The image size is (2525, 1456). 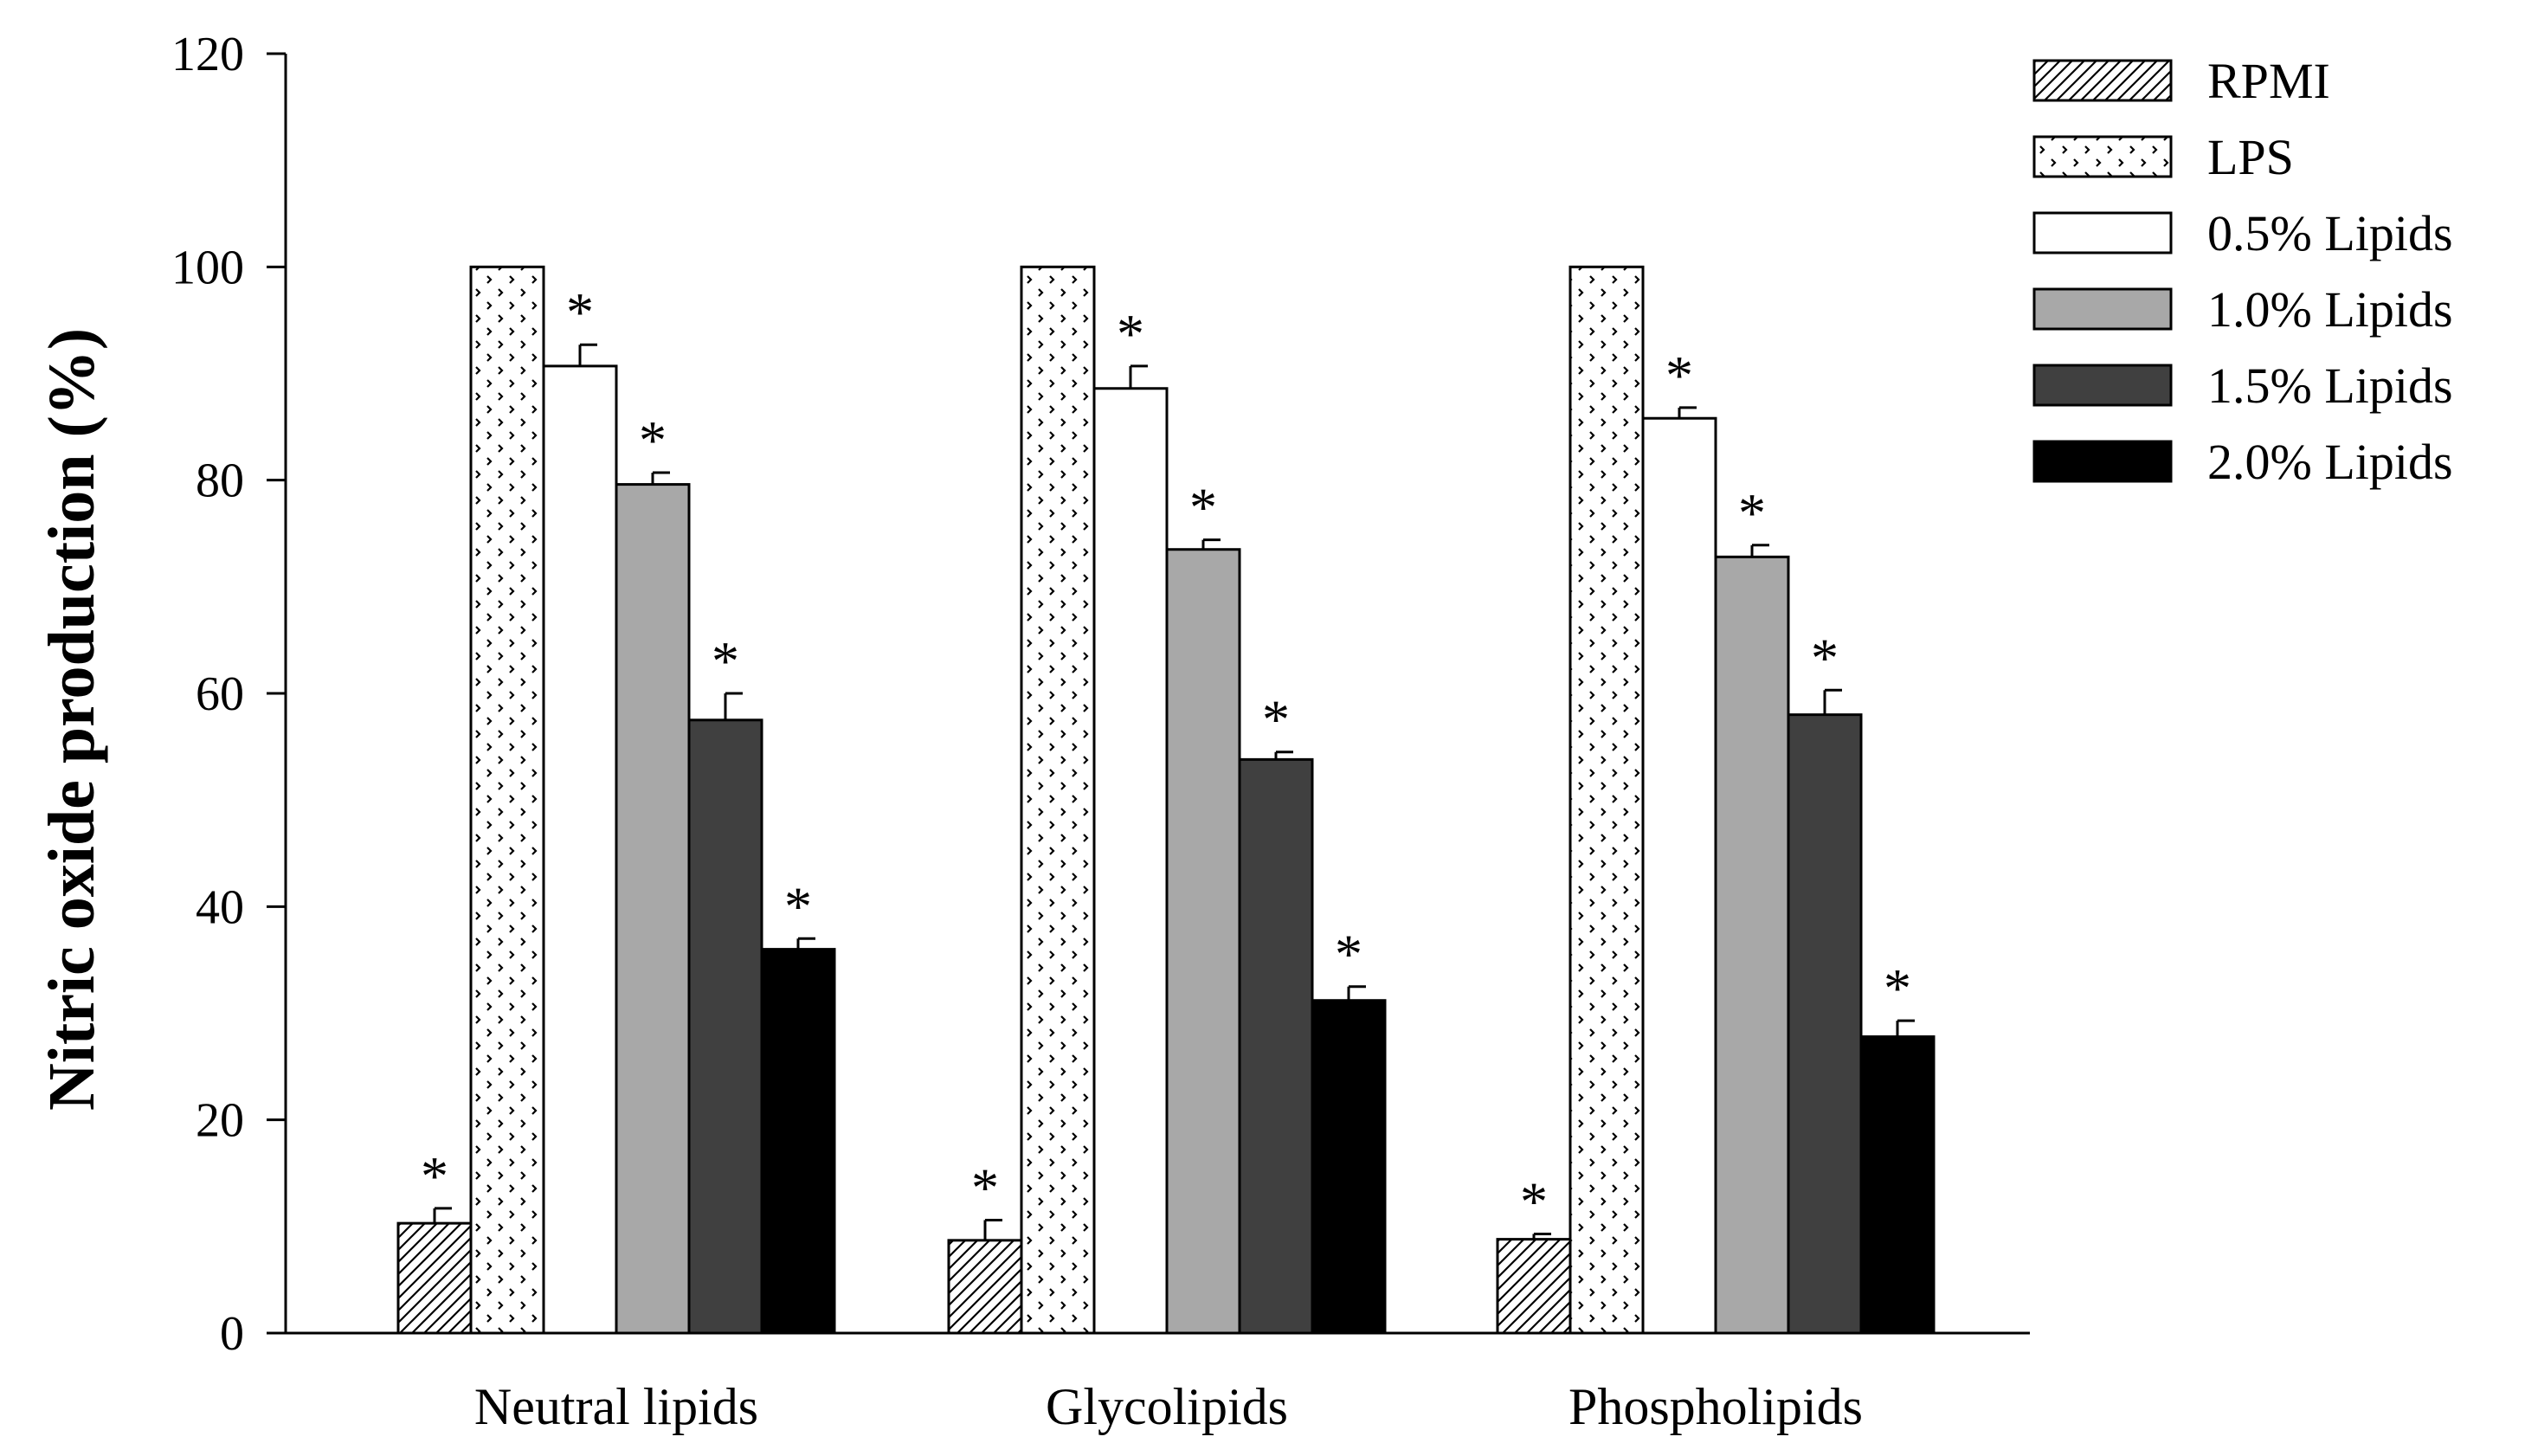 I want to click on y-tick-label: 120, so click(x=207, y=54).